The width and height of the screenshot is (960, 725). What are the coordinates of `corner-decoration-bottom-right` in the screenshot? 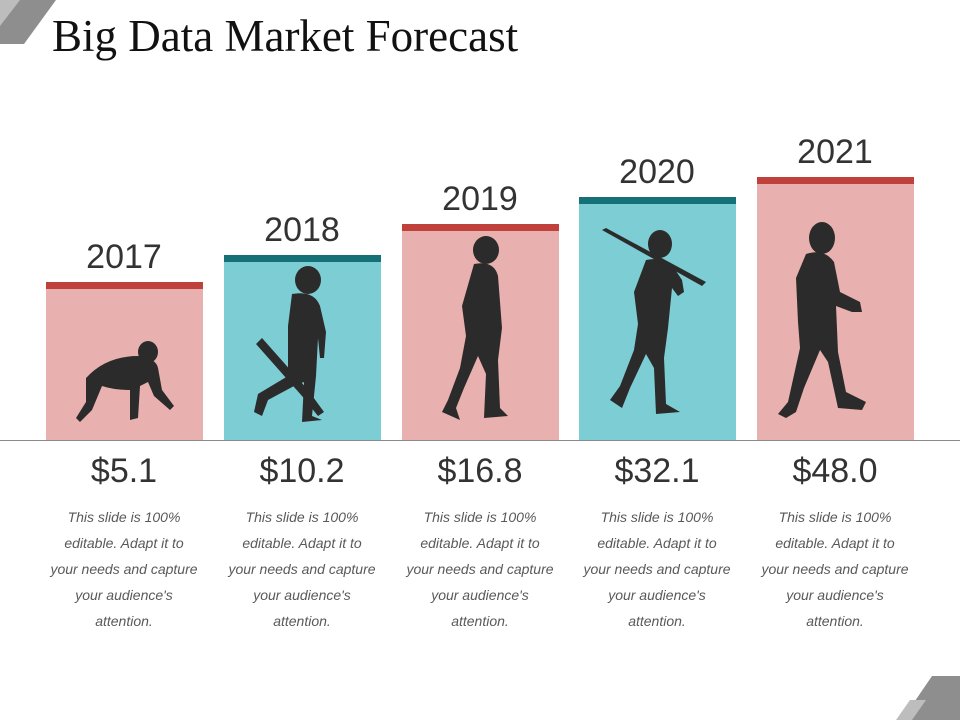 It's located at (928, 699).